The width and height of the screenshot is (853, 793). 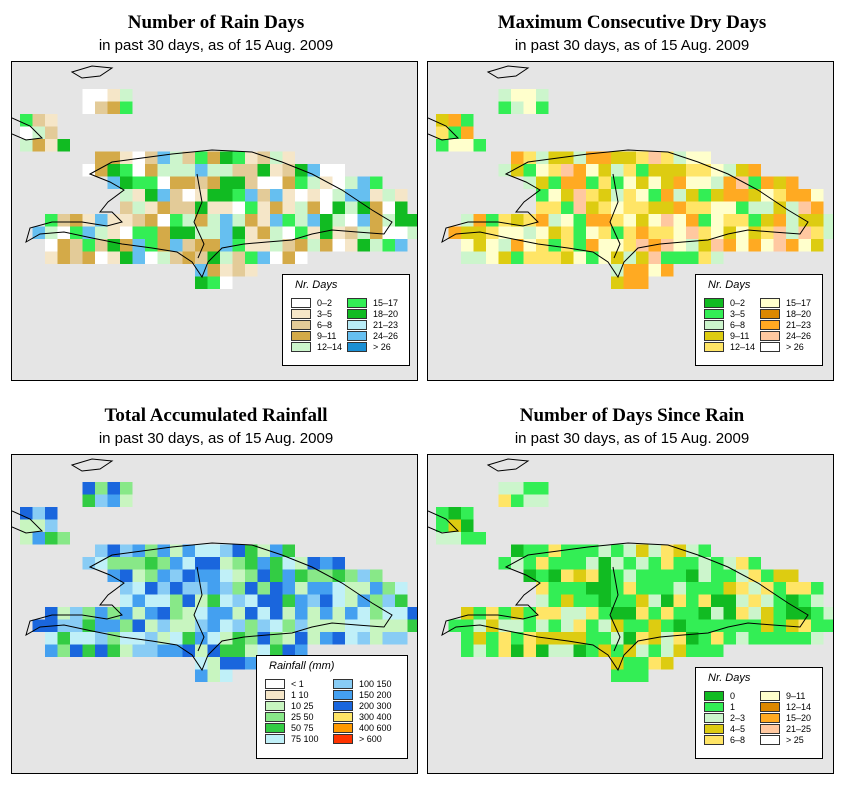 I want to click on legend-label: 10 25, so click(x=302, y=705).